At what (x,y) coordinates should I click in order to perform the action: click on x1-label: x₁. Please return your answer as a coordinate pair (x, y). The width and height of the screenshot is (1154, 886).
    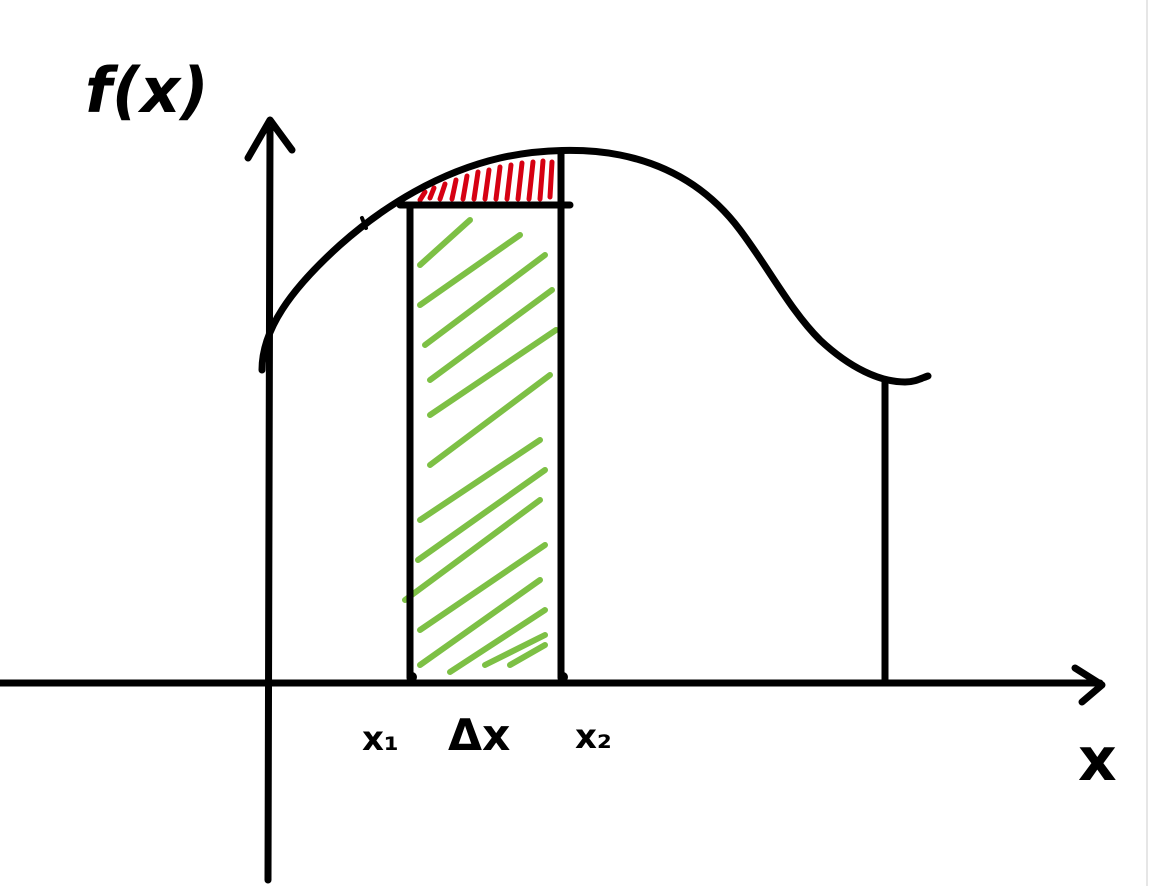
    Looking at the image, I should click on (380, 739).